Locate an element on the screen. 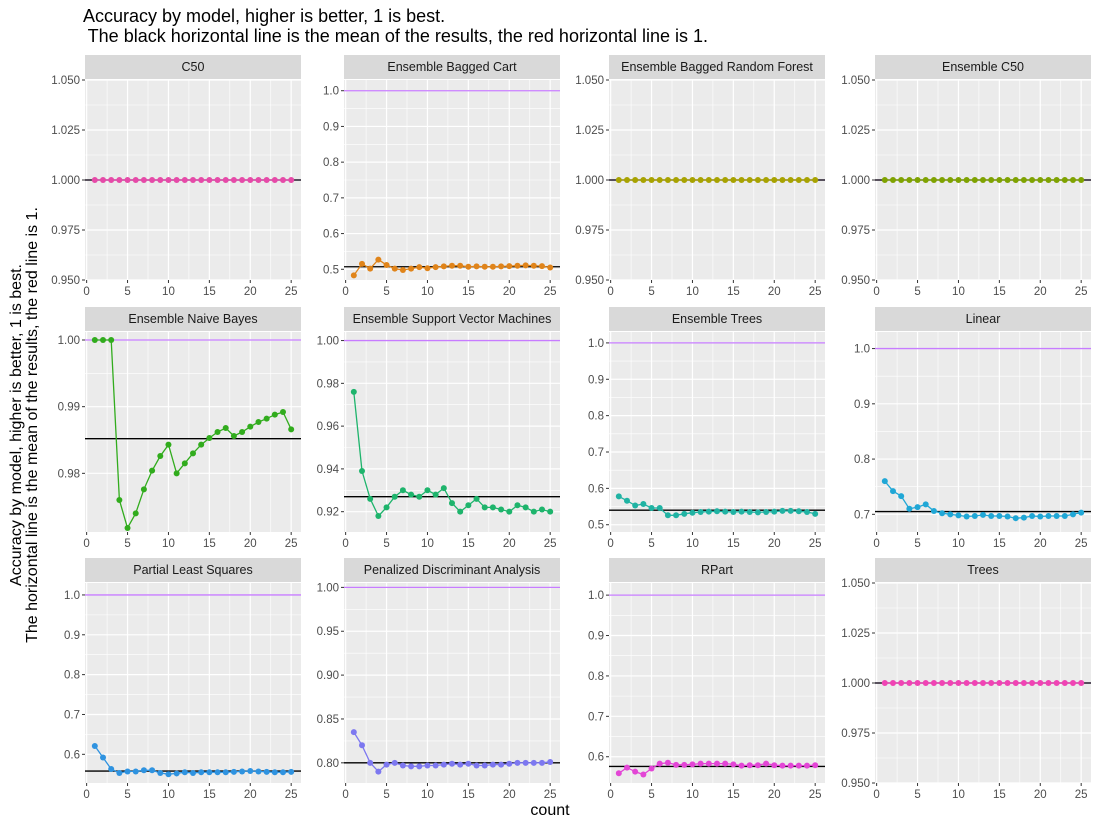 The height and width of the screenshot is (828, 1100). y-tick-label: 0.8 is located at coordinates (72, 676).